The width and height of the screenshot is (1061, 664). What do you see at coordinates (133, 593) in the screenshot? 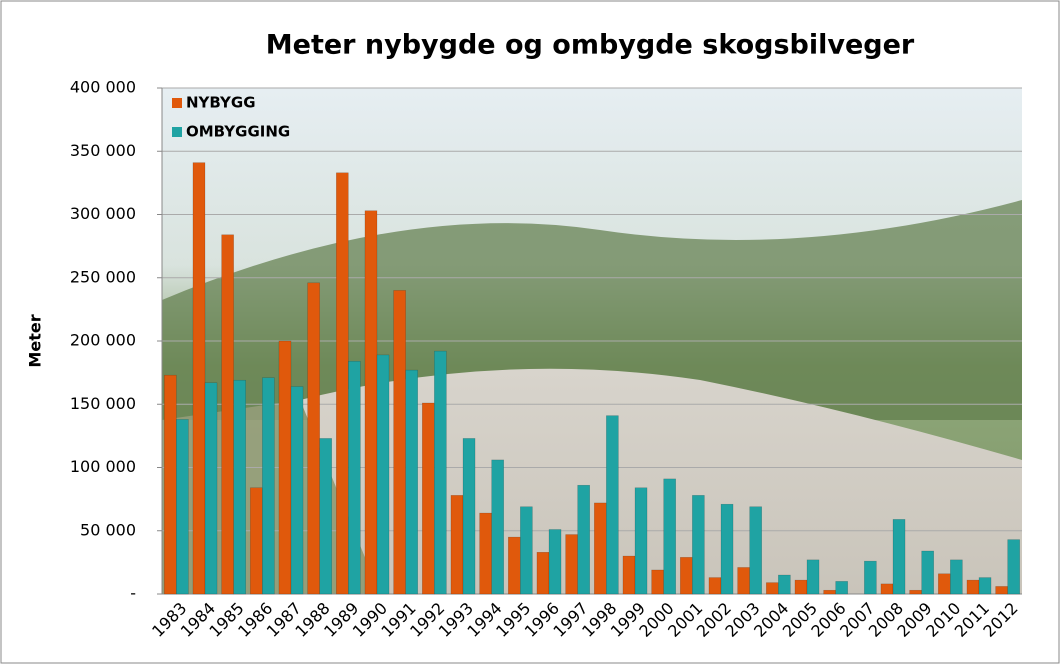
I see `y-tick-label: -` at bounding box center [133, 593].